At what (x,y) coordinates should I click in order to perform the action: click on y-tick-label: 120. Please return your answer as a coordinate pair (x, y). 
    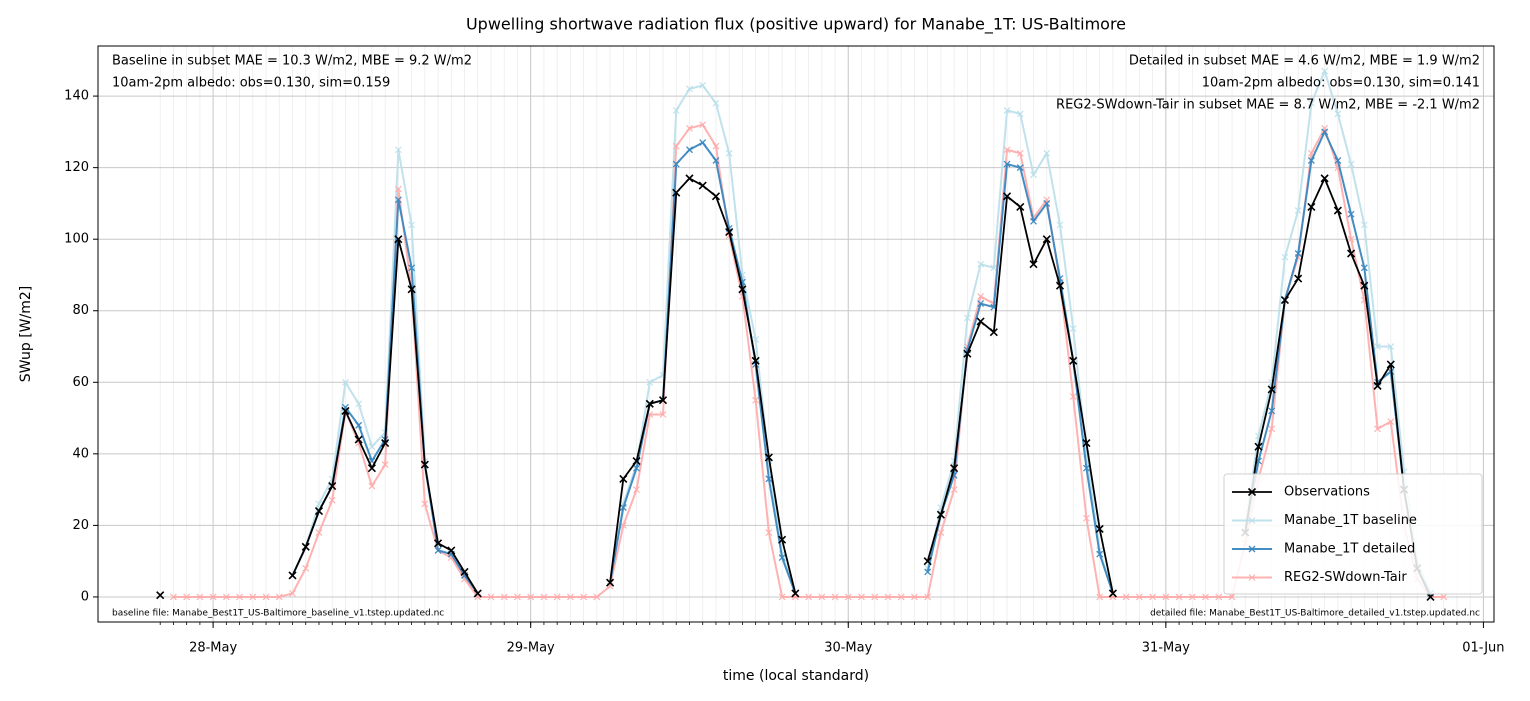
    Looking at the image, I should click on (76, 167).